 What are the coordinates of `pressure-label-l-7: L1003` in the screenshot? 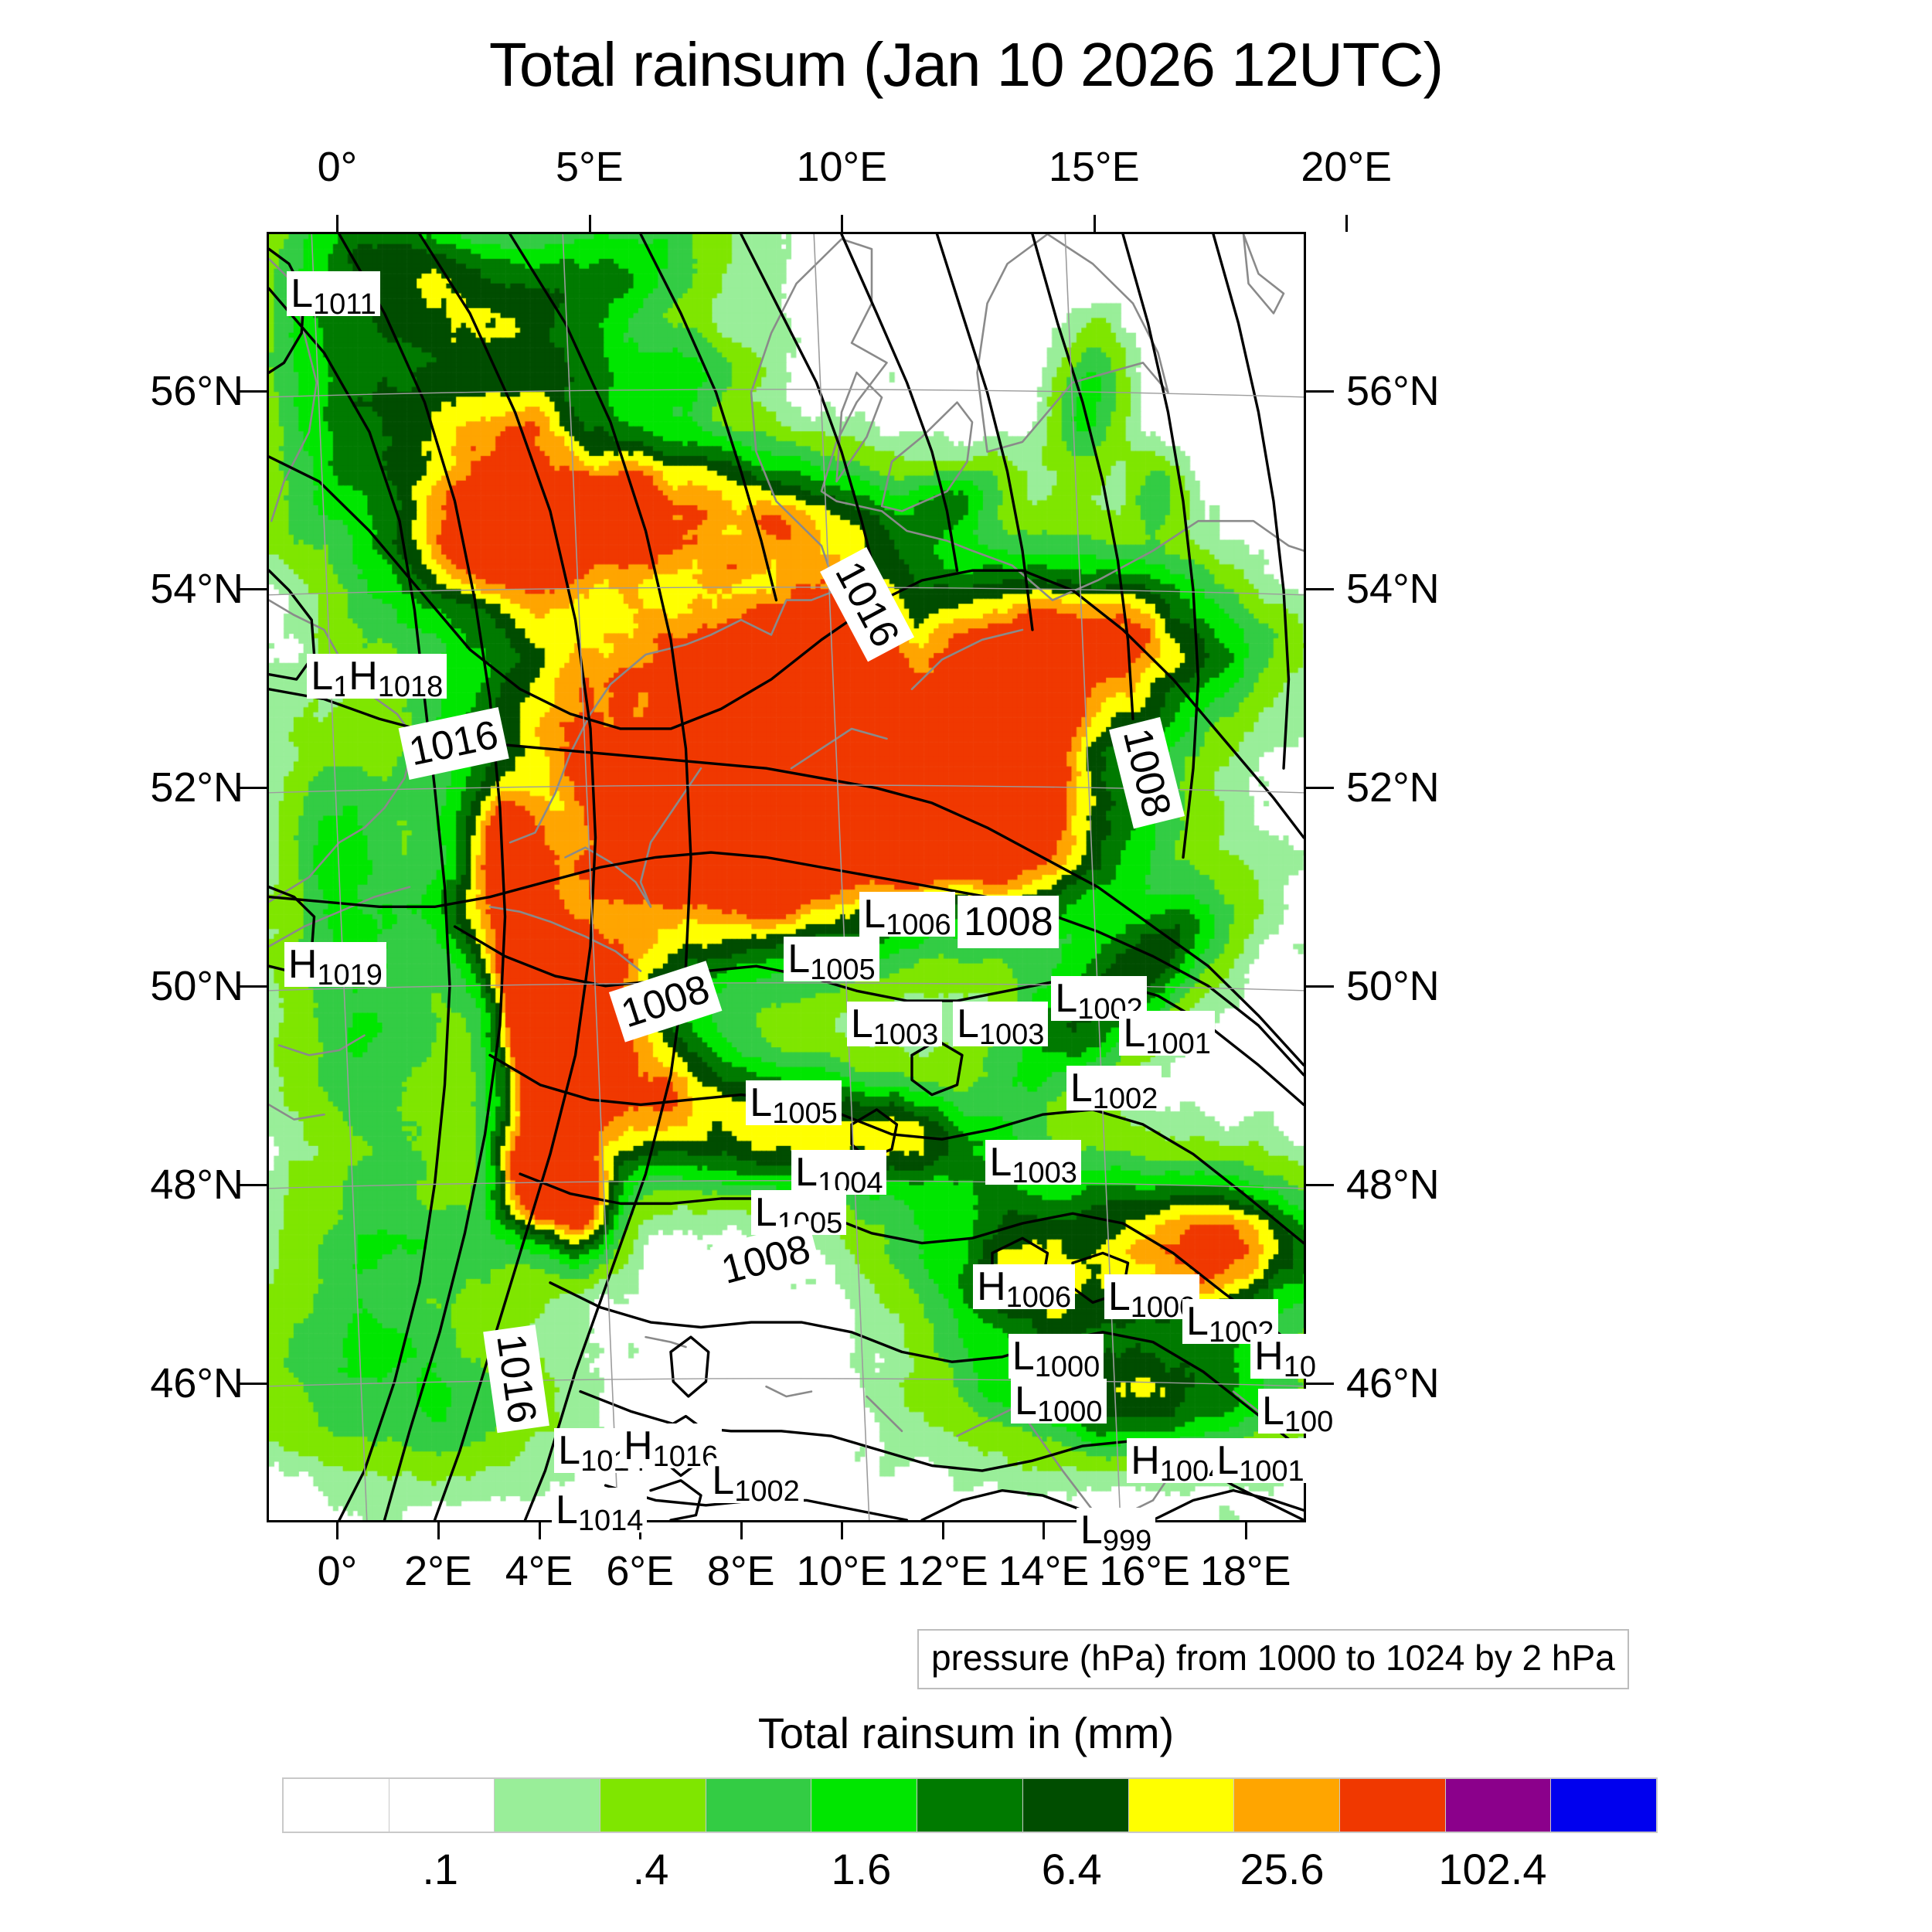 It's located at (1000, 1025).